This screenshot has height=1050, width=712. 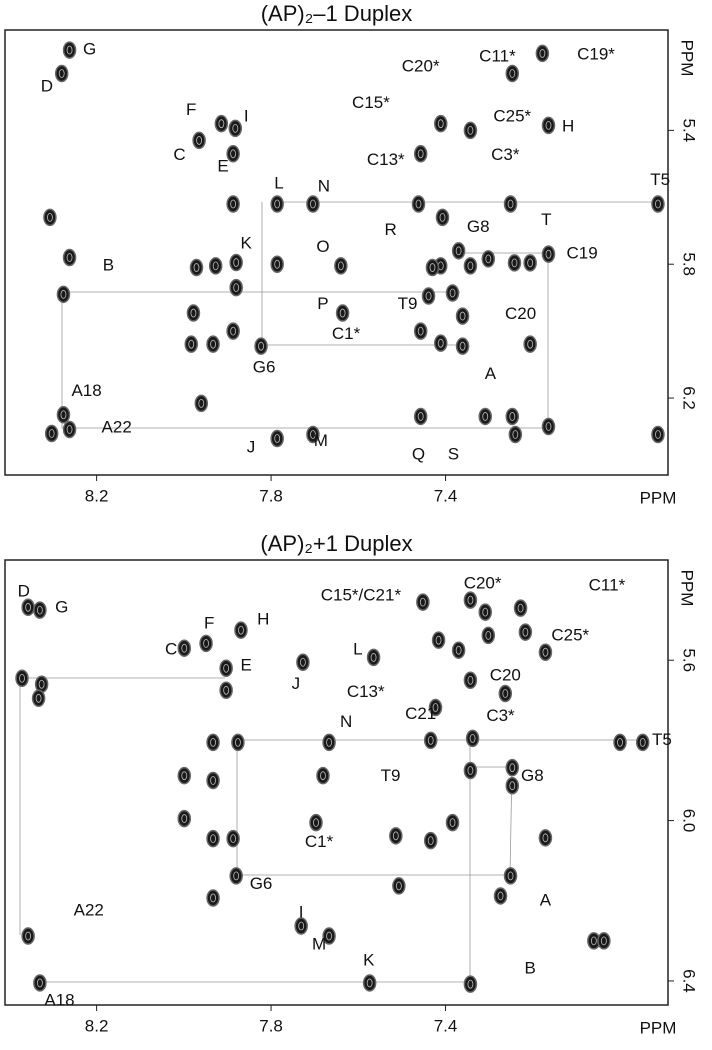 What do you see at coordinates (418, 453) in the screenshot?
I see `peak-label: Q` at bounding box center [418, 453].